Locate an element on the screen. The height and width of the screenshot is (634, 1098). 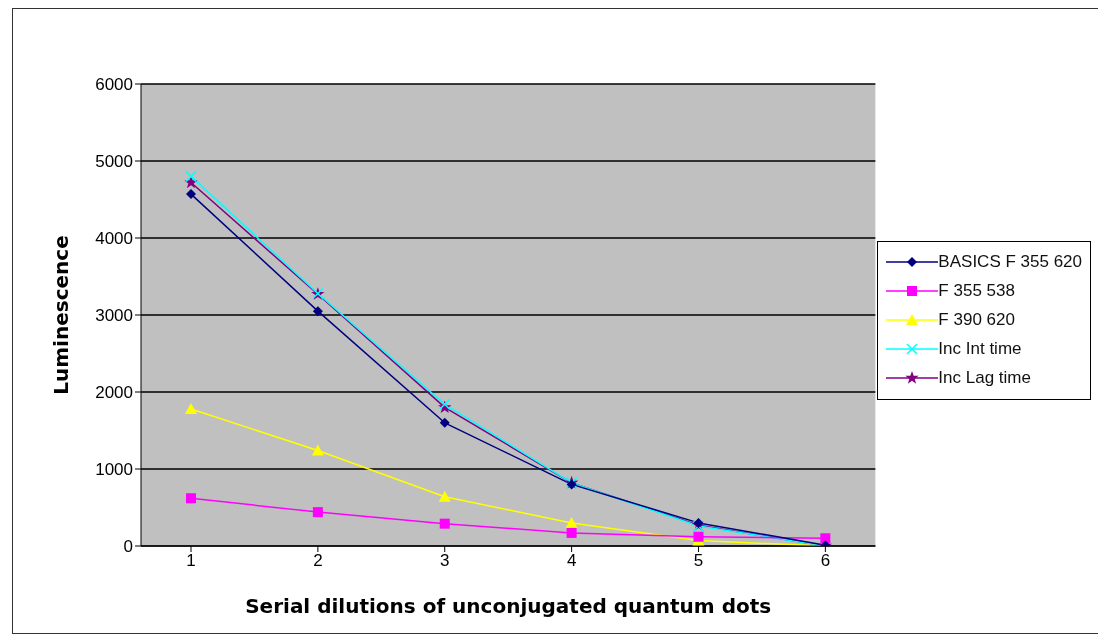
x-tick-label: 5 is located at coordinates (698, 561).